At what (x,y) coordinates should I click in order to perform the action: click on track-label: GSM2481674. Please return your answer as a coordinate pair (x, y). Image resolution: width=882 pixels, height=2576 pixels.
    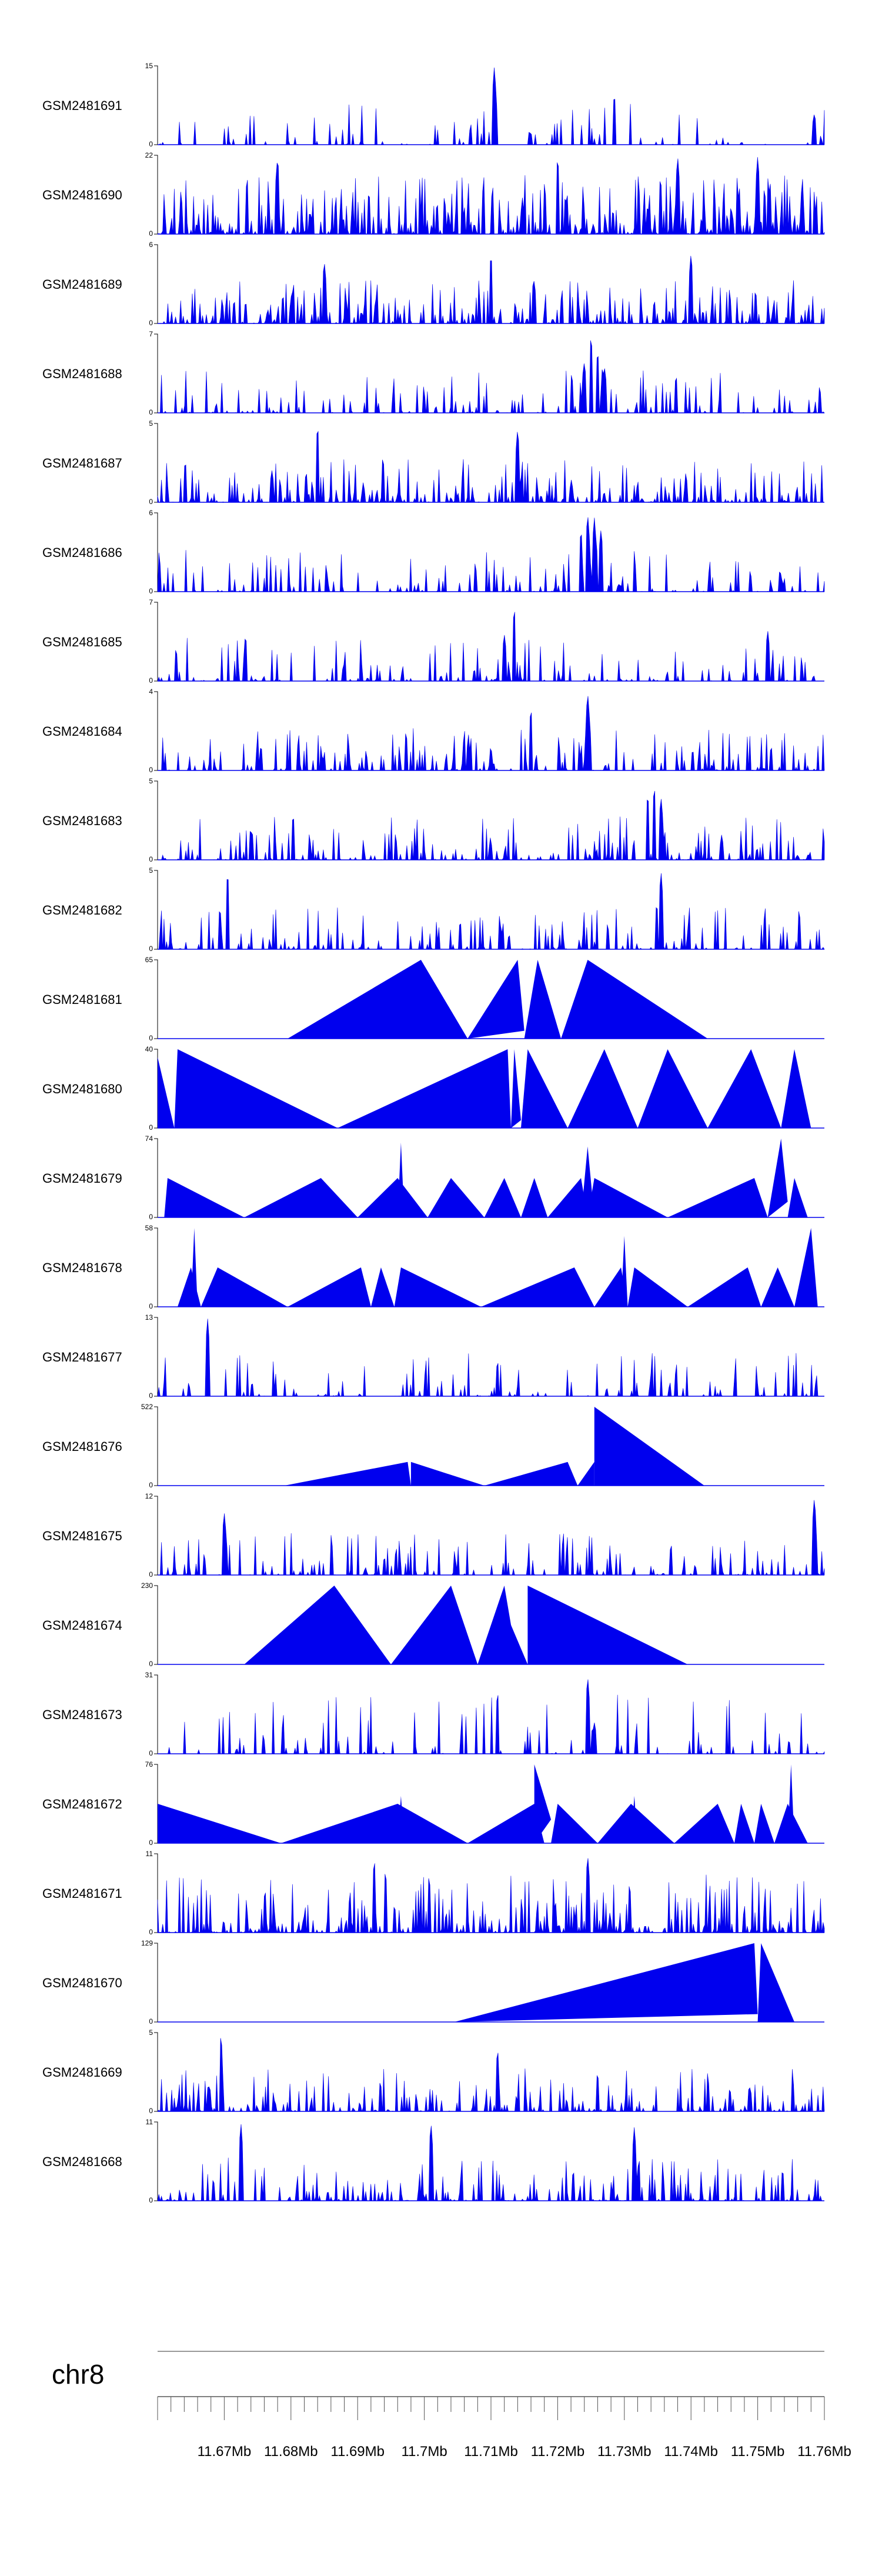
    Looking at the image, I should click on (82, 1625).